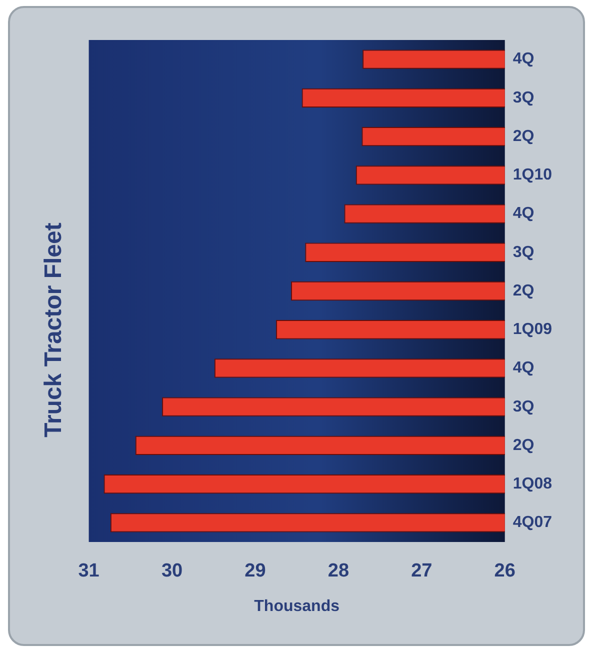  Describe the element at coordinates (89, 571) in the screenshot. I see `x-tick-label: 31` at that location.